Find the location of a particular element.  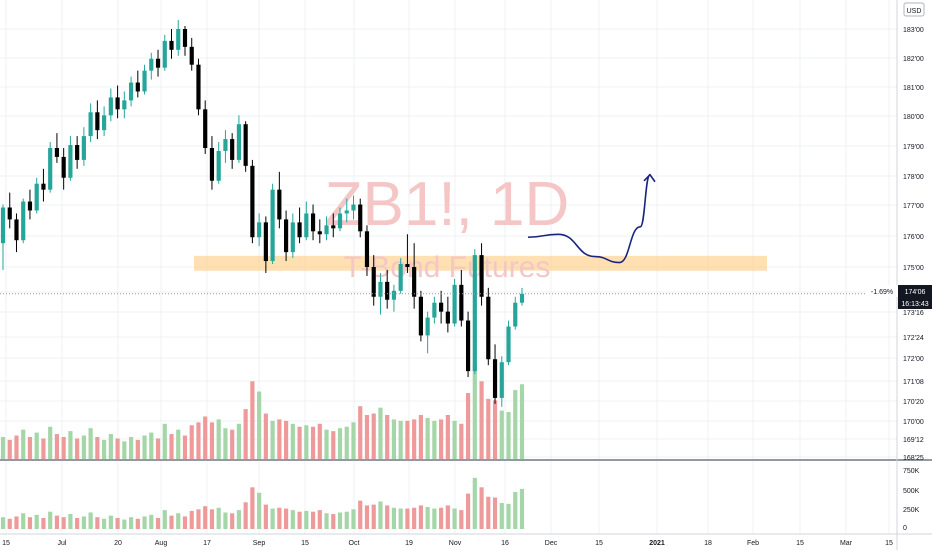

countdown-text: 16:13:43 is located at coordinates (914, 304).